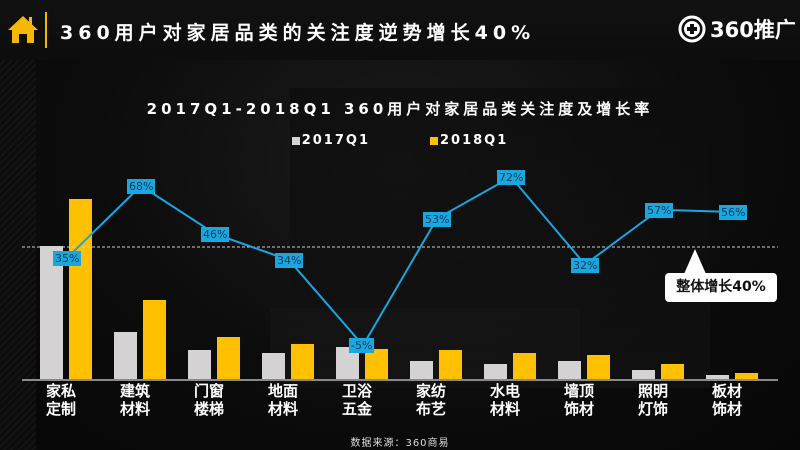 Image resolution: width=800 pixels, height=450 pixels. I want to click on background-stripes, so click(18, 225).